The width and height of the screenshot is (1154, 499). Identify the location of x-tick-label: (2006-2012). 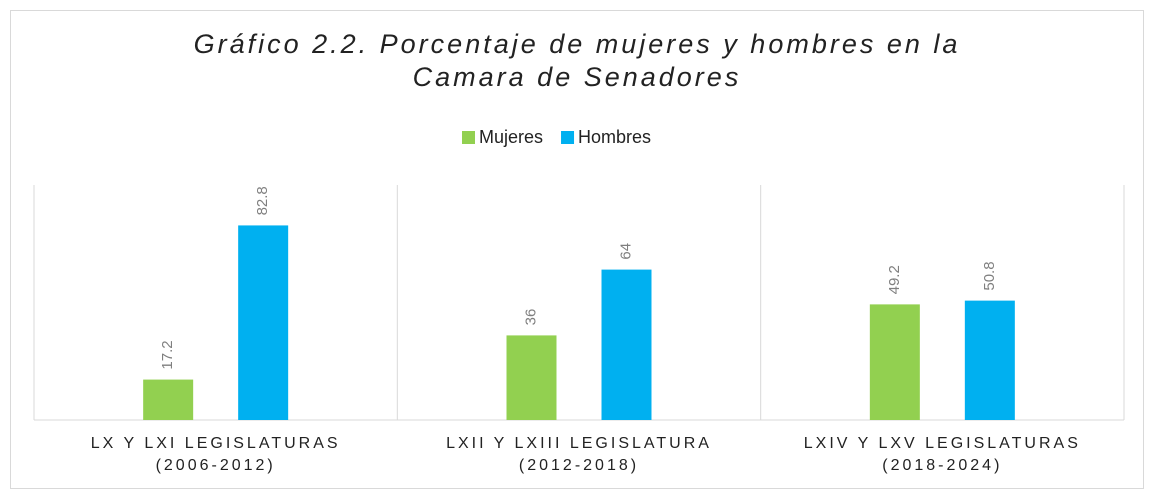
(216, 465).